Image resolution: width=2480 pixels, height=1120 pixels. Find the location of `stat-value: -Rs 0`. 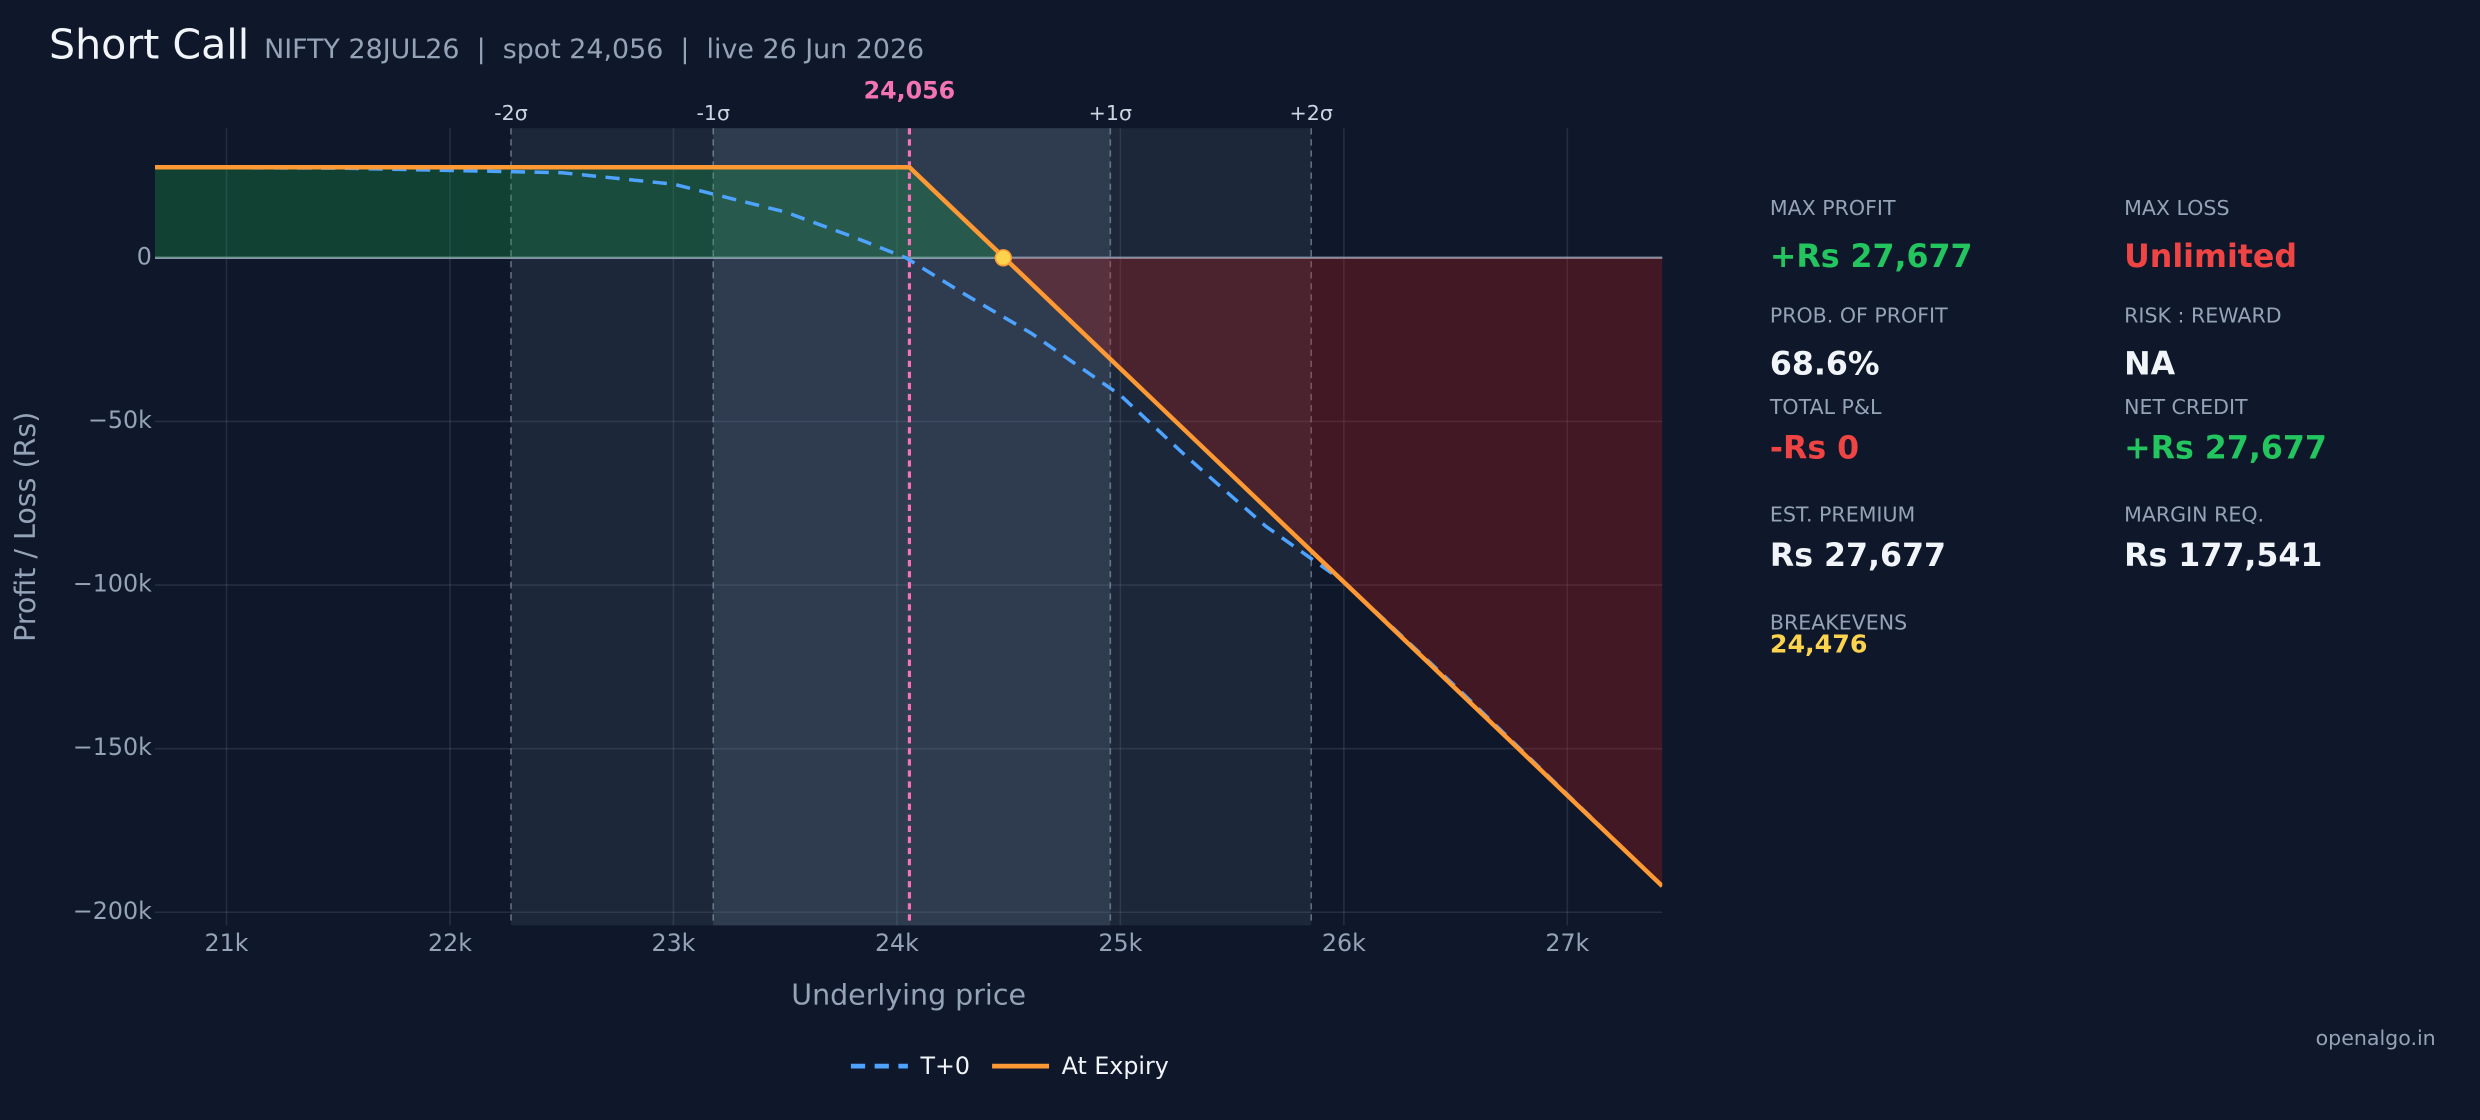

stat-value: -Rs 0 is located at coordinates (1814, 448).